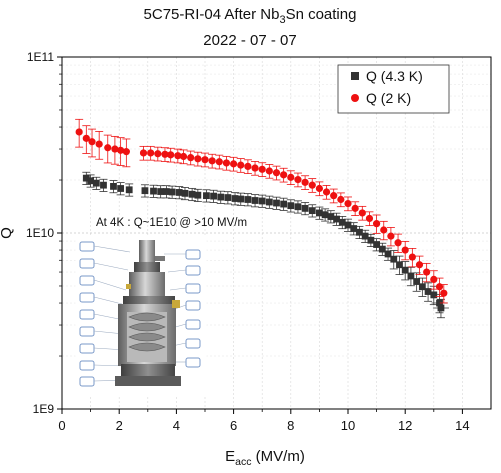  I want to click on chart-subtitle: 2022 - 07 - 07, so click(249, 40).